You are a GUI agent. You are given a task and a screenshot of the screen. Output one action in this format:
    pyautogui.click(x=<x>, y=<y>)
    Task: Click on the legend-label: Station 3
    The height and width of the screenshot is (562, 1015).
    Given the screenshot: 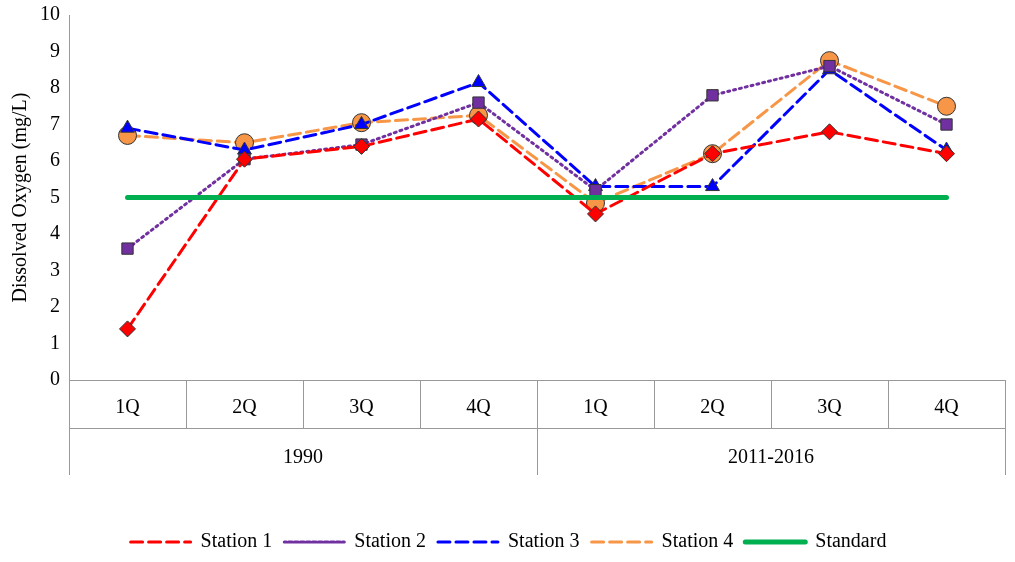 What is the action you would take?
    pyautogui.click(x=543, y=540)
    